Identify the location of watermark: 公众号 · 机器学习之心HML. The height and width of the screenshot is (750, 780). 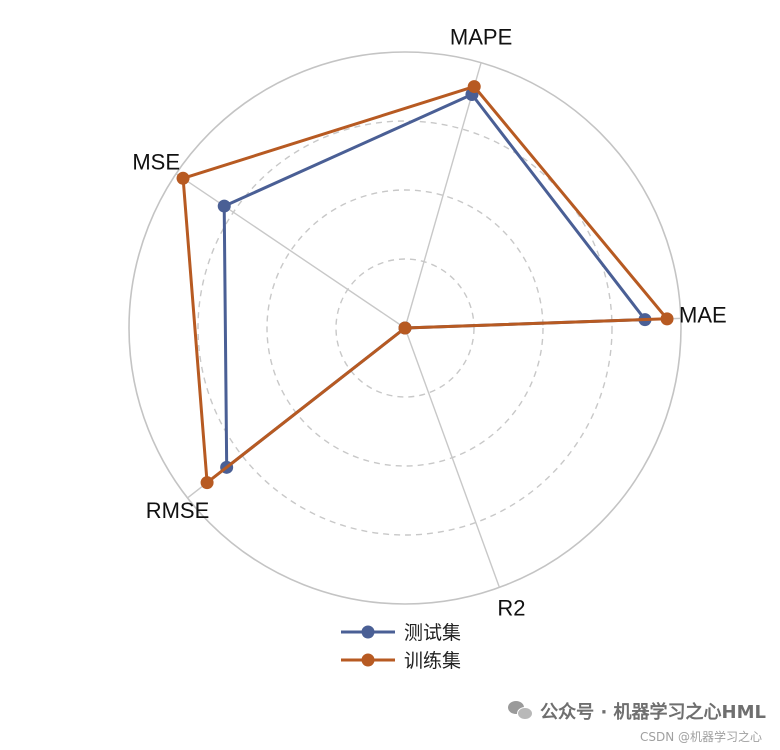
(637, 711).